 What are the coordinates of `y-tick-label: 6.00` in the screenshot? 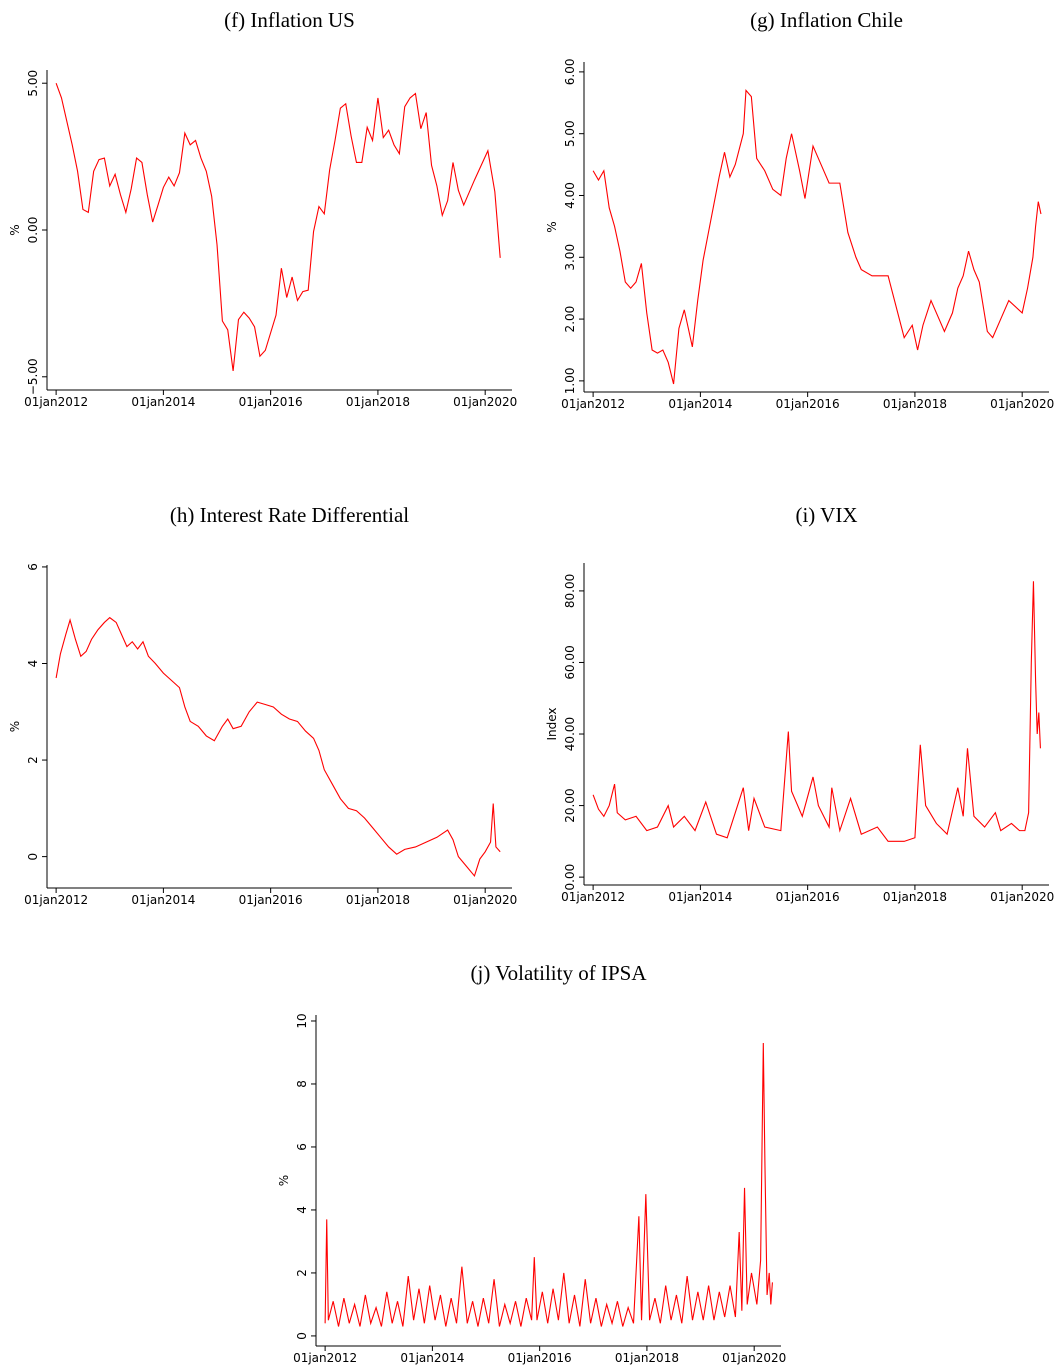 It's located at (570, 72).